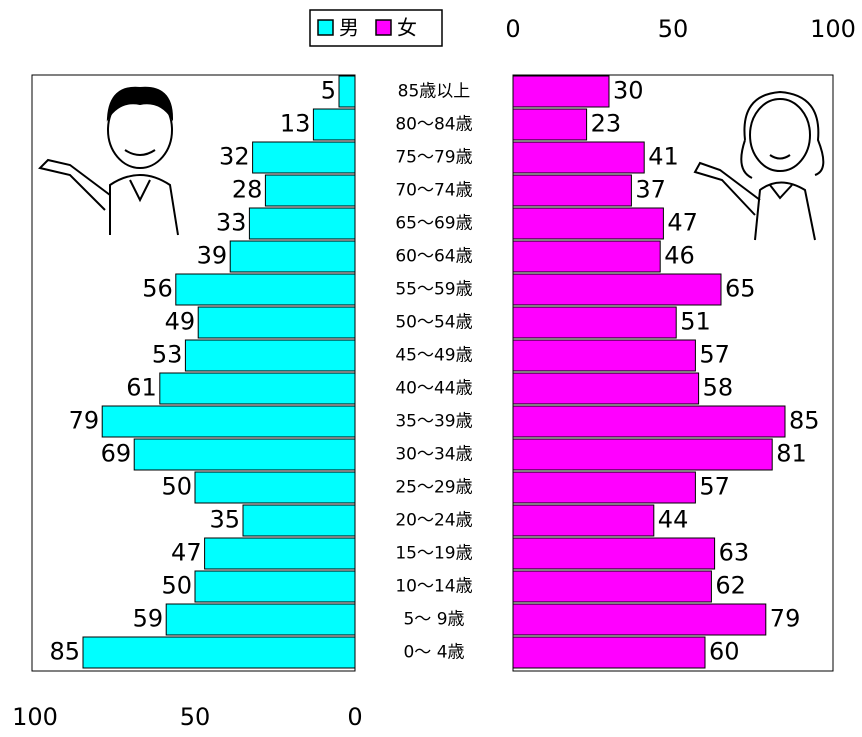  I want to click on category-label: 55～59歳, so click(433, 290).